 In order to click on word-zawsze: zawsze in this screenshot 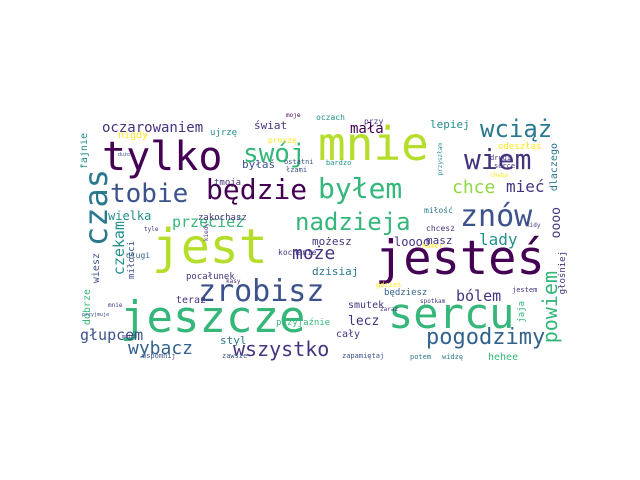, I will do `click(235, 356)`.